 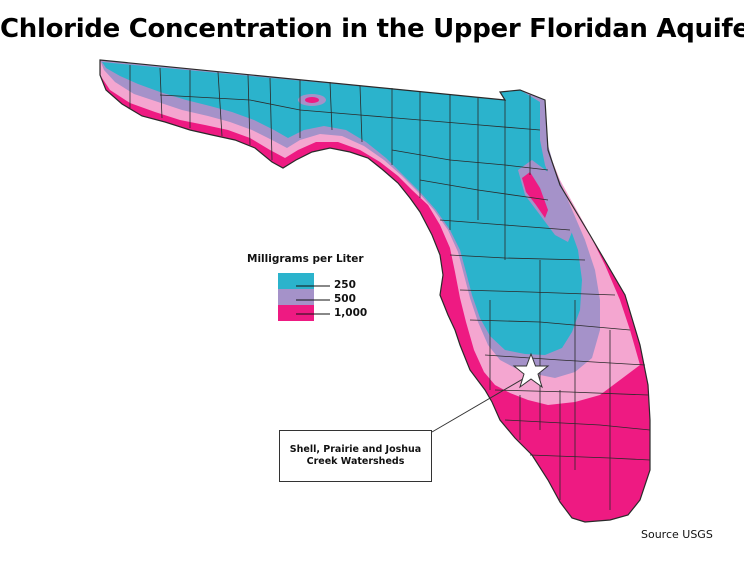 I want to click on source-credit: Source USGS, so click(x=677, y=534).